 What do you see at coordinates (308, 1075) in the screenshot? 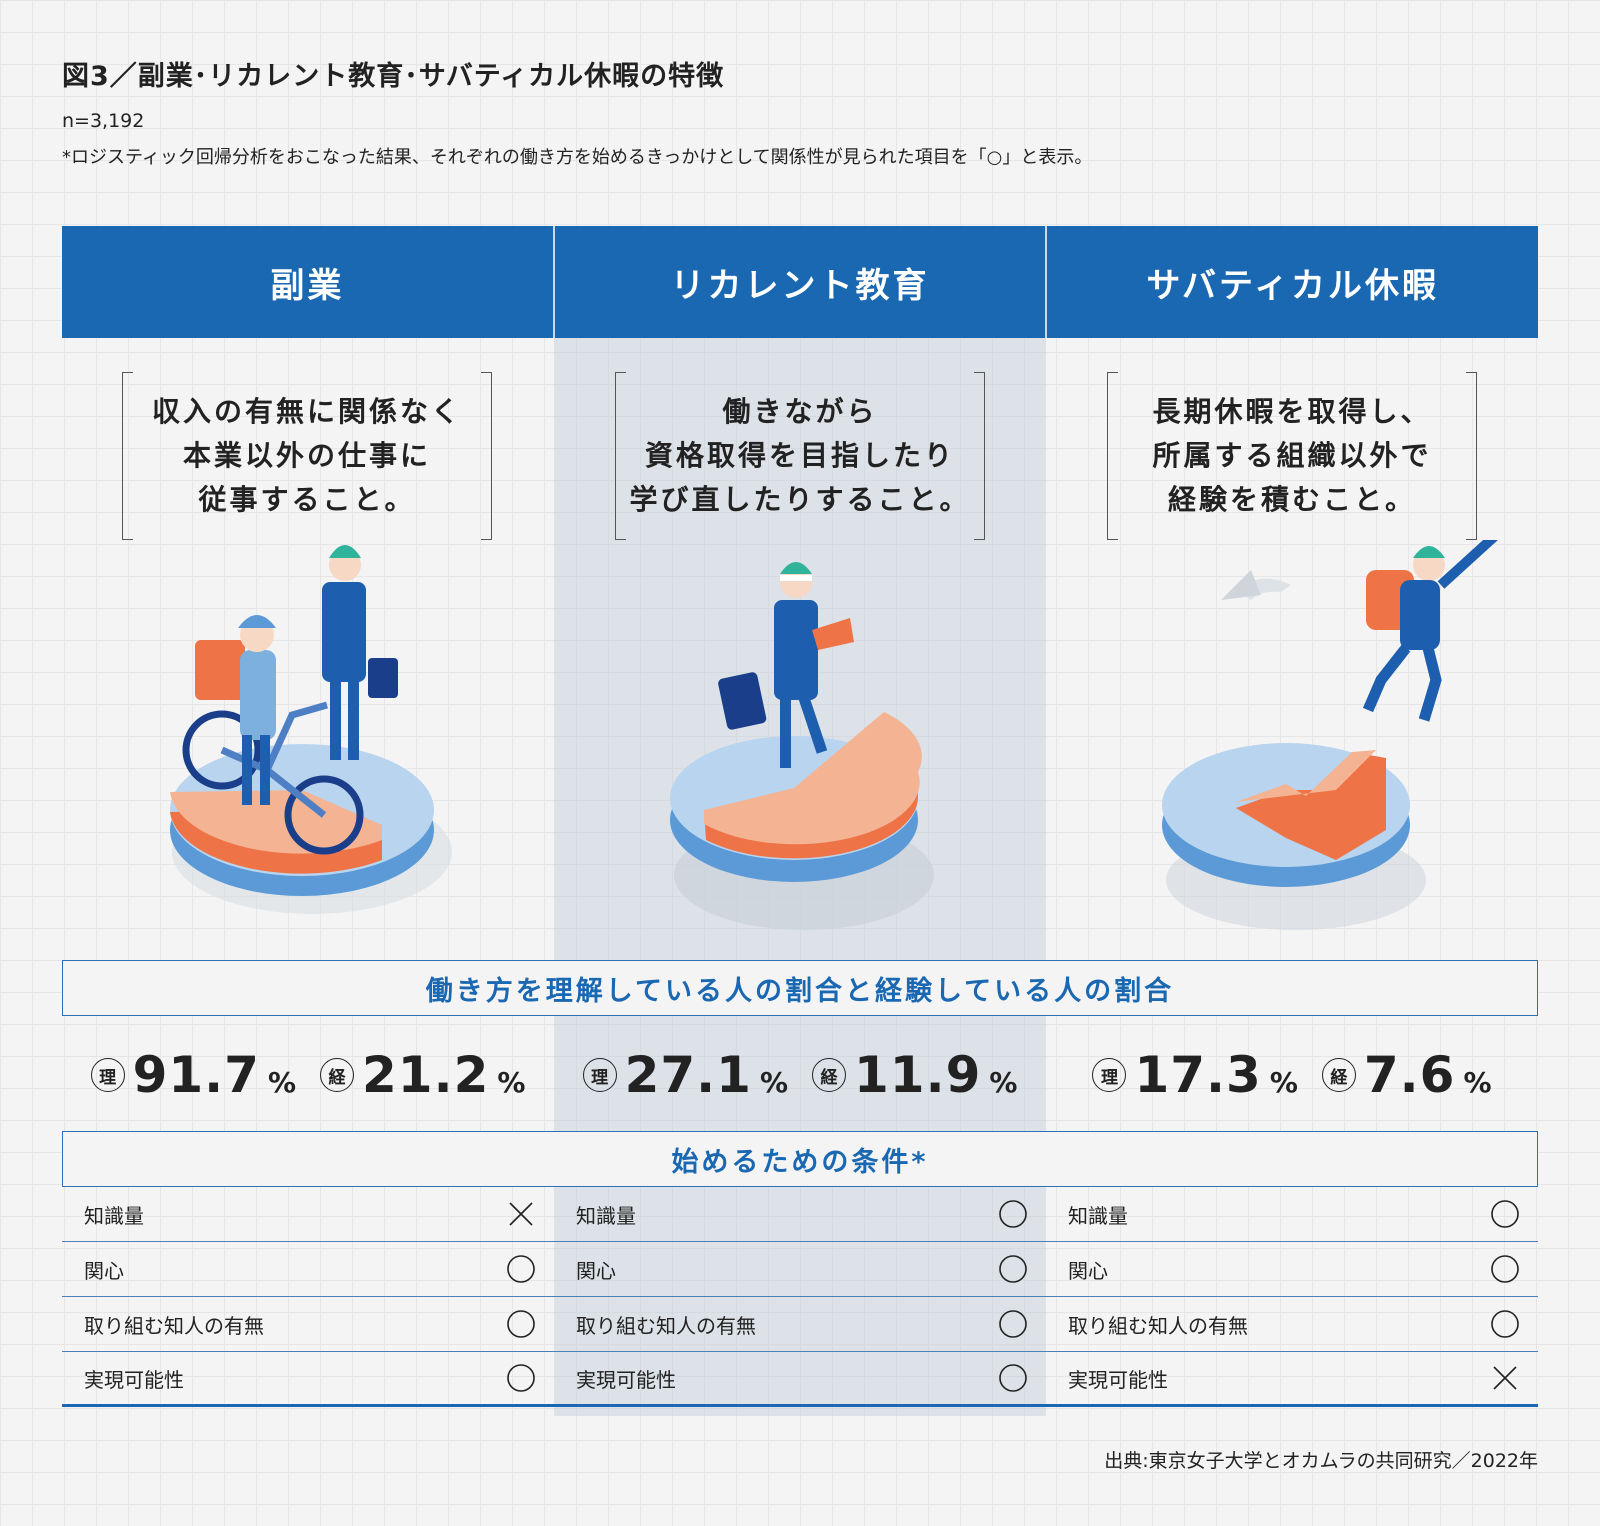
I see `stats-fukugyo: 理 91.7 % 経 21.2 %` at bounding box center [308, 1075].